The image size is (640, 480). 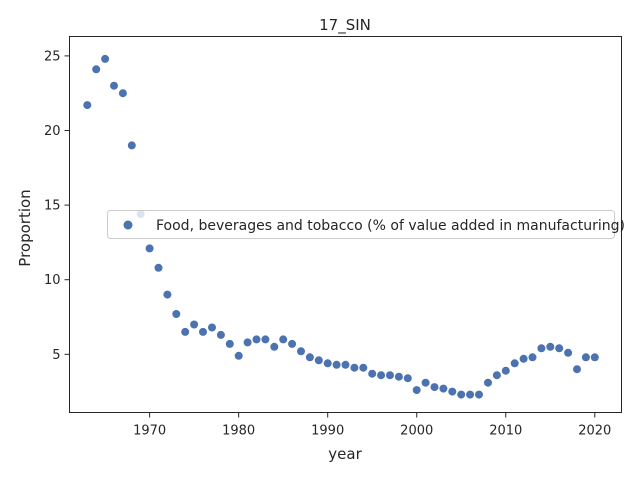 I want to click on y-tick-label: 5, so click(x=56, y=355).